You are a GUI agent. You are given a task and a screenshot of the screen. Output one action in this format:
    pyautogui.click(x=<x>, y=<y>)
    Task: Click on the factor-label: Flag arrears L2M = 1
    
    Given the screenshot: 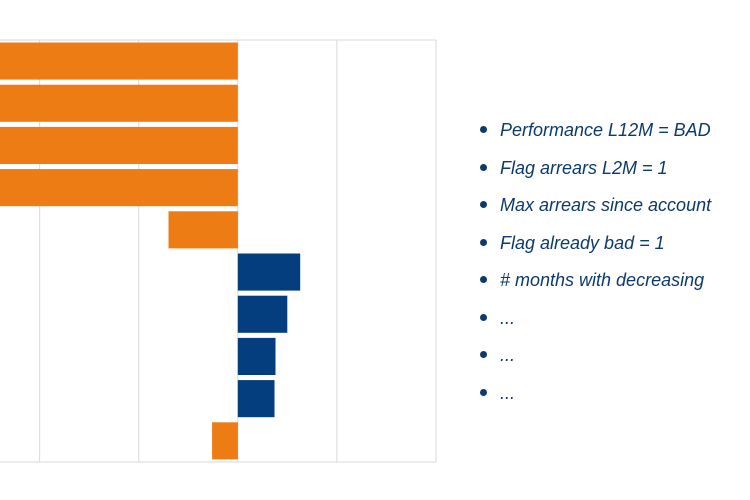 What is the action you would take?
    pyautogui.click(x=584, y=167)
    